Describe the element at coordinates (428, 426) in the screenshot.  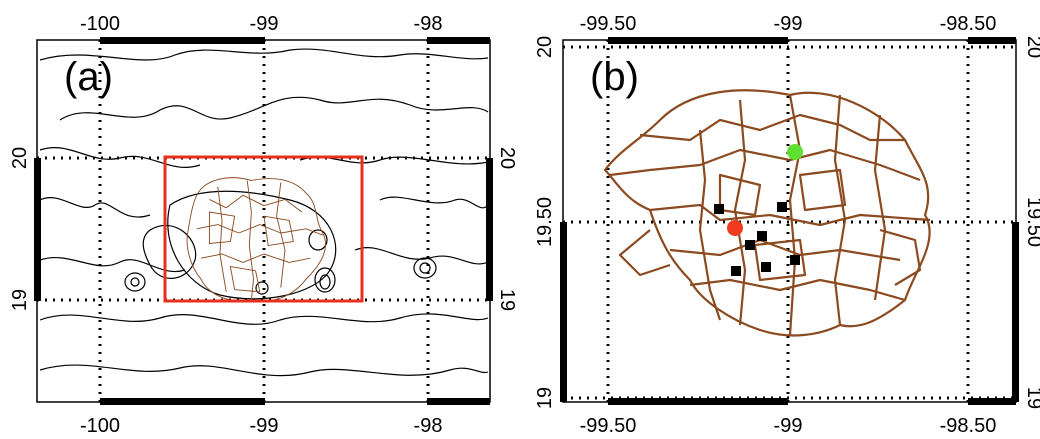
I see `panel-a-bottom-tick: -98` at that location.